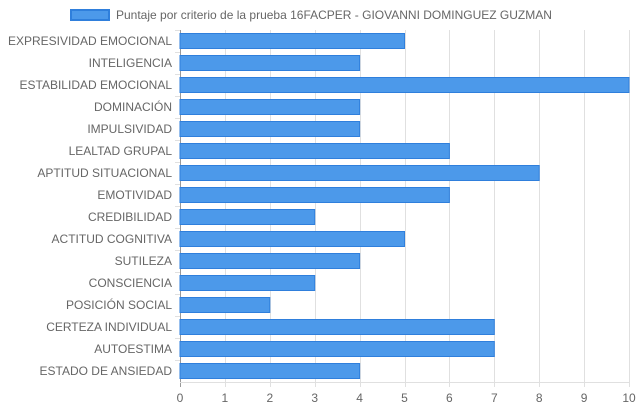 The width and height of the screenshot is (639, 411). What do you see at coordinates (109, 327) in the screenshot?
I see `category-label: CERTEZA INDIVIDUAL` at bounding box center [109, 327].